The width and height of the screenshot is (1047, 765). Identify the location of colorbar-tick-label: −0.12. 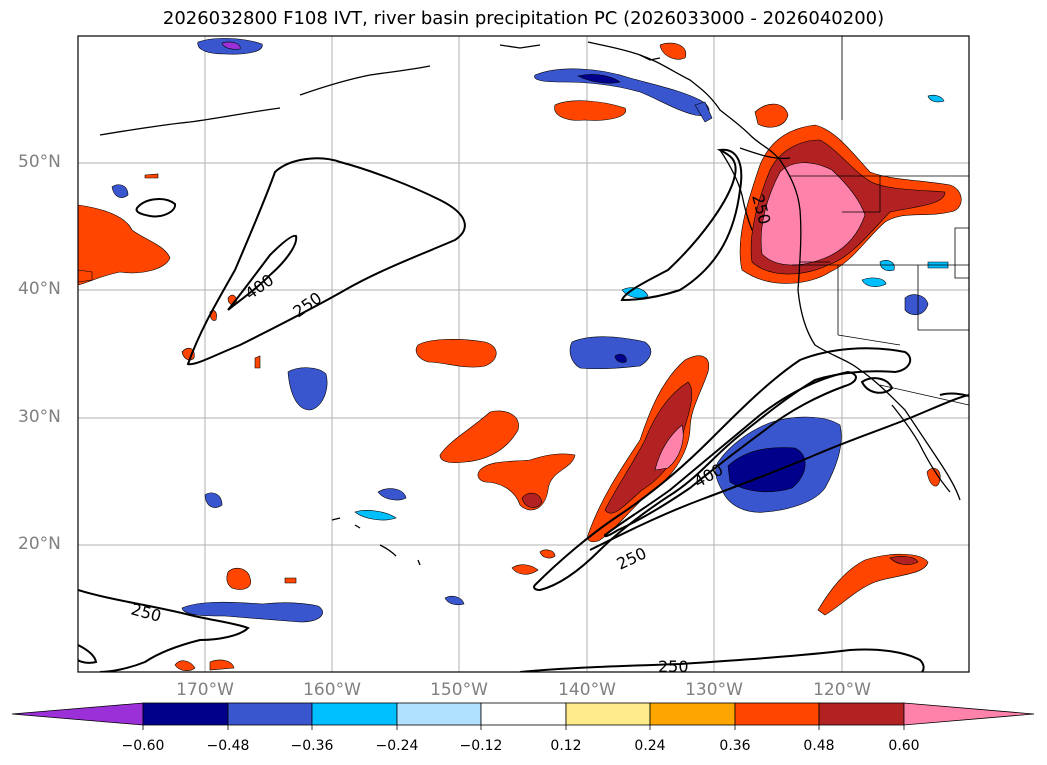
(481, 746).